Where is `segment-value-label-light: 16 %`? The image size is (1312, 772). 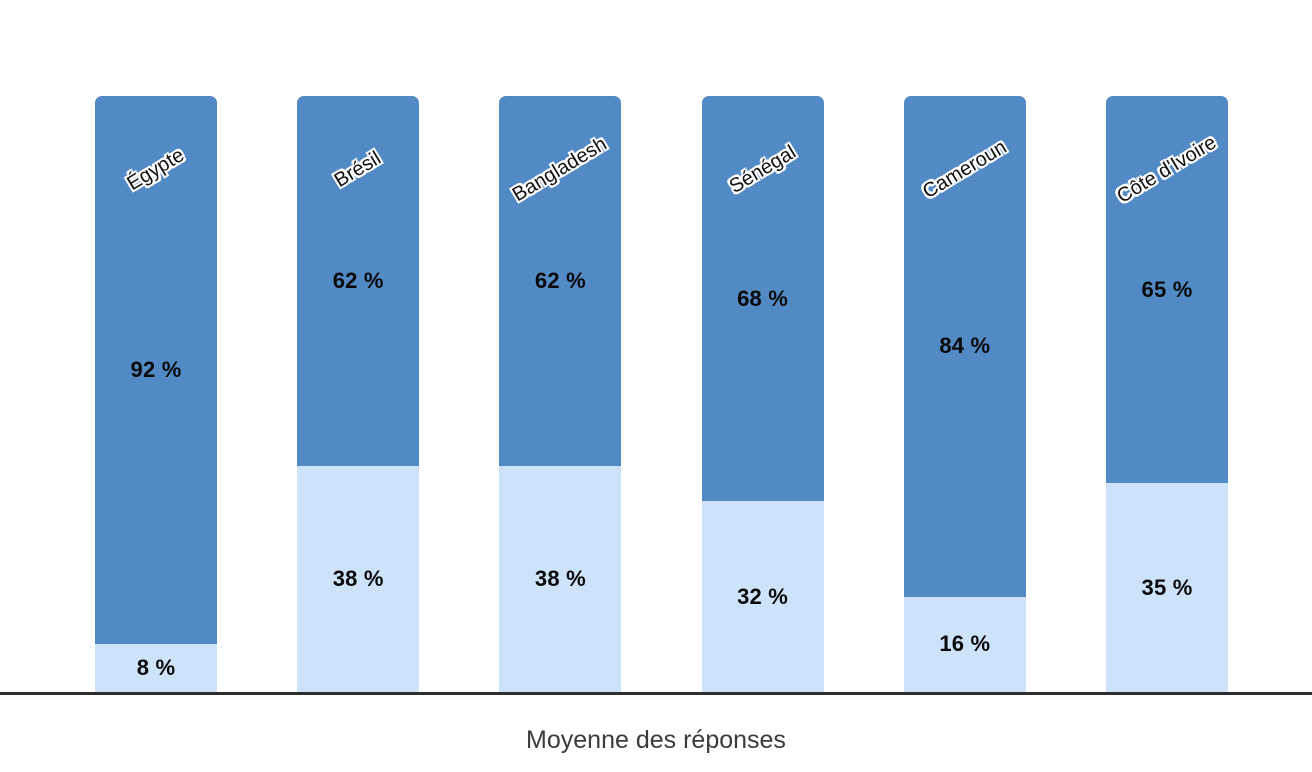
segment-value-label-light: 16 % is located at coordinates (965, 644).